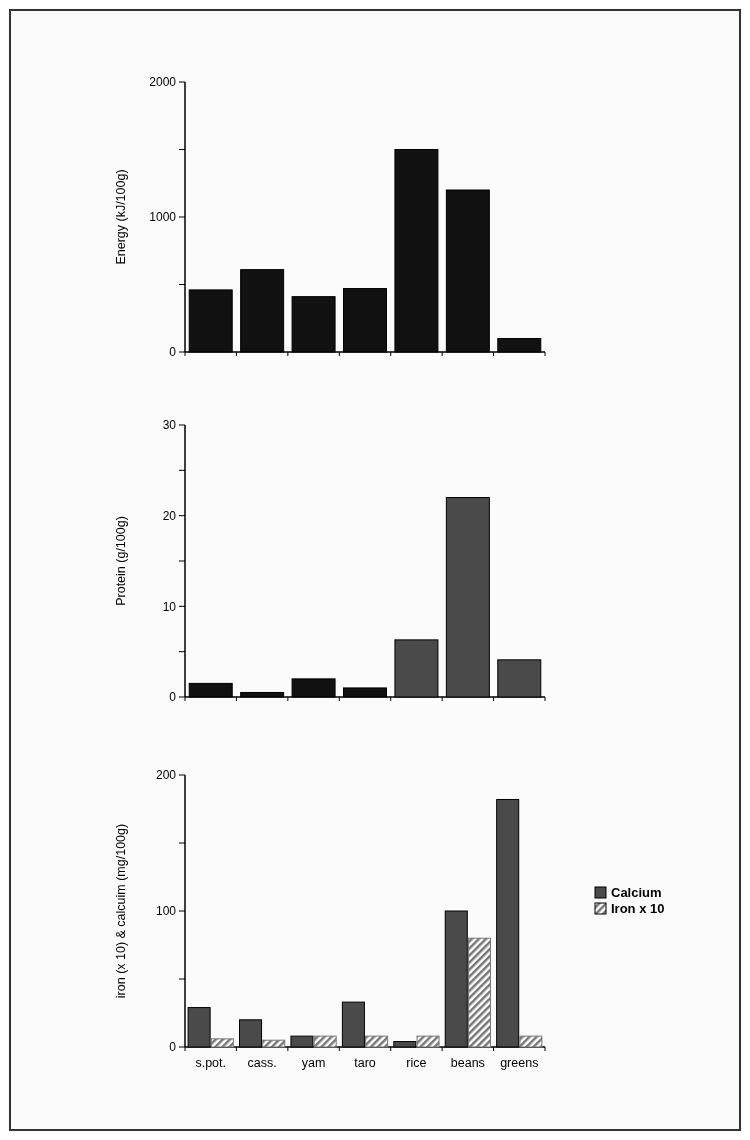 Image resolution: width=750 pixels, height=1140 pixels. What do you see at coordinates (636, 892) in the screenshot?
I see `legend-label: Calcium` at bounding box center [636, 892].